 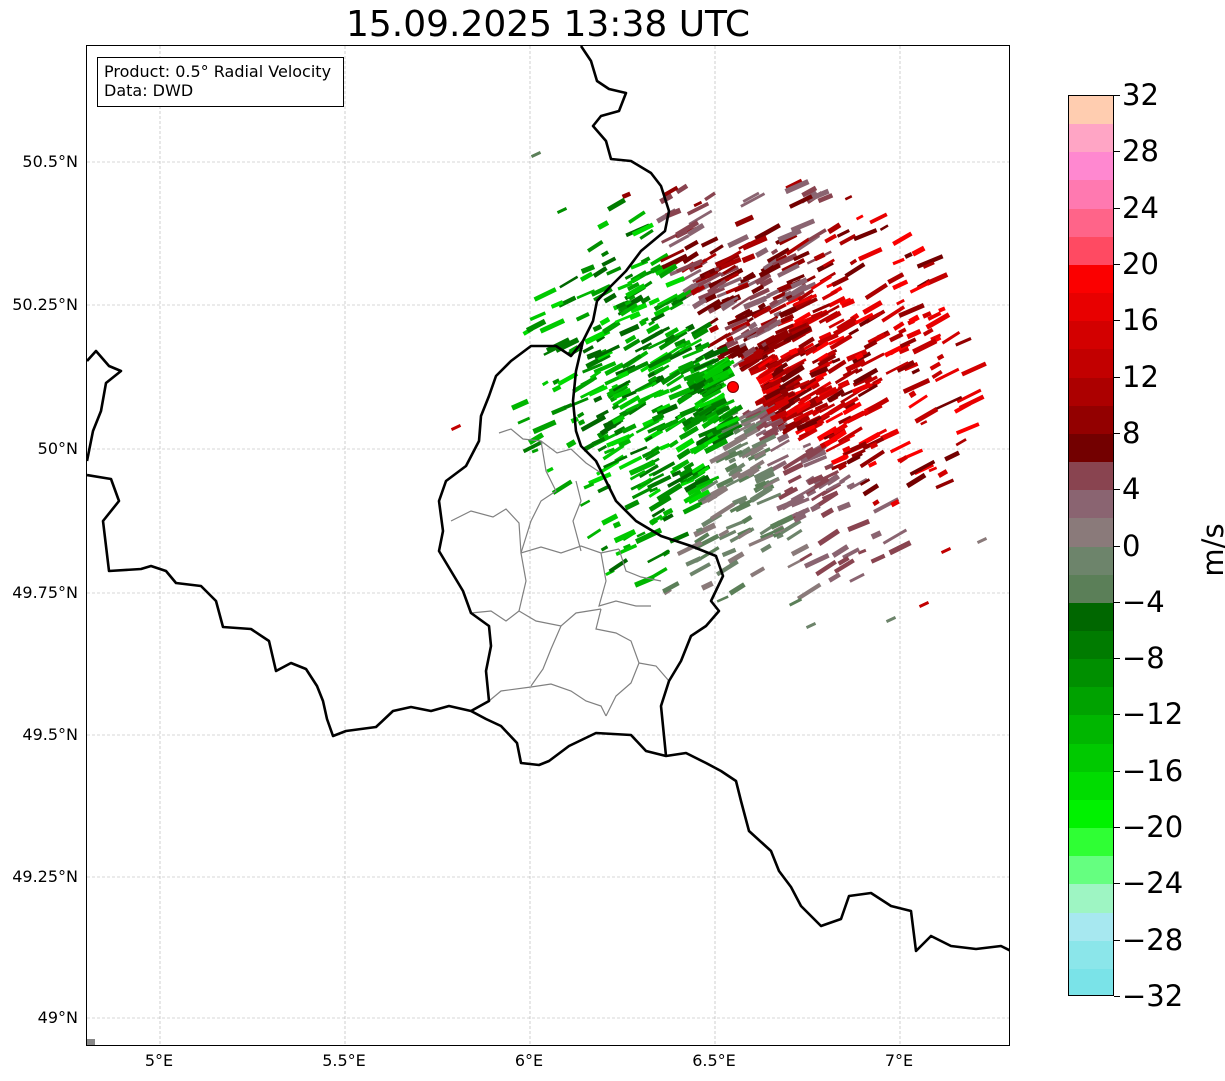 I want to click on colorbar, so click(x=1091, y=545).